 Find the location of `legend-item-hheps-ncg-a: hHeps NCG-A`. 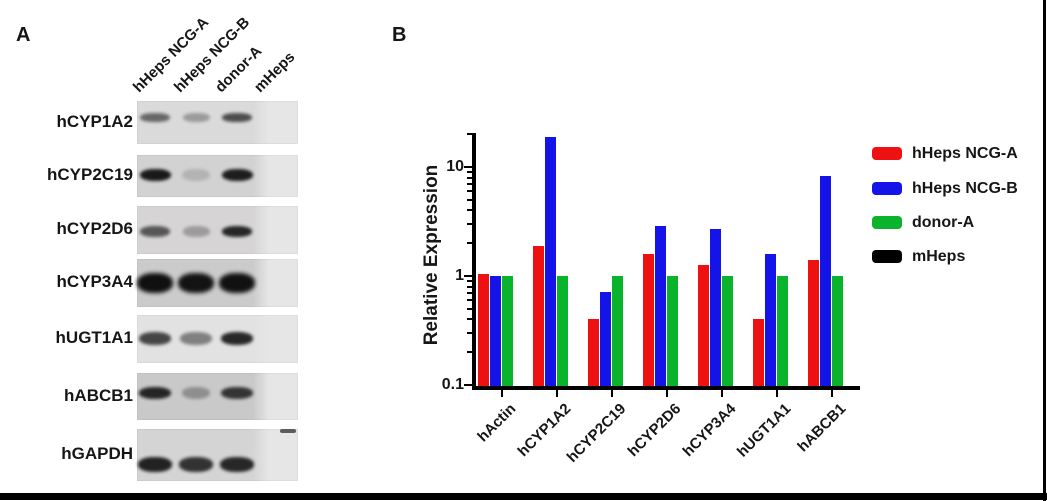

legend-item-hheps-ncg-a: hHeps NCG-A is located at coordinates (954, 154).